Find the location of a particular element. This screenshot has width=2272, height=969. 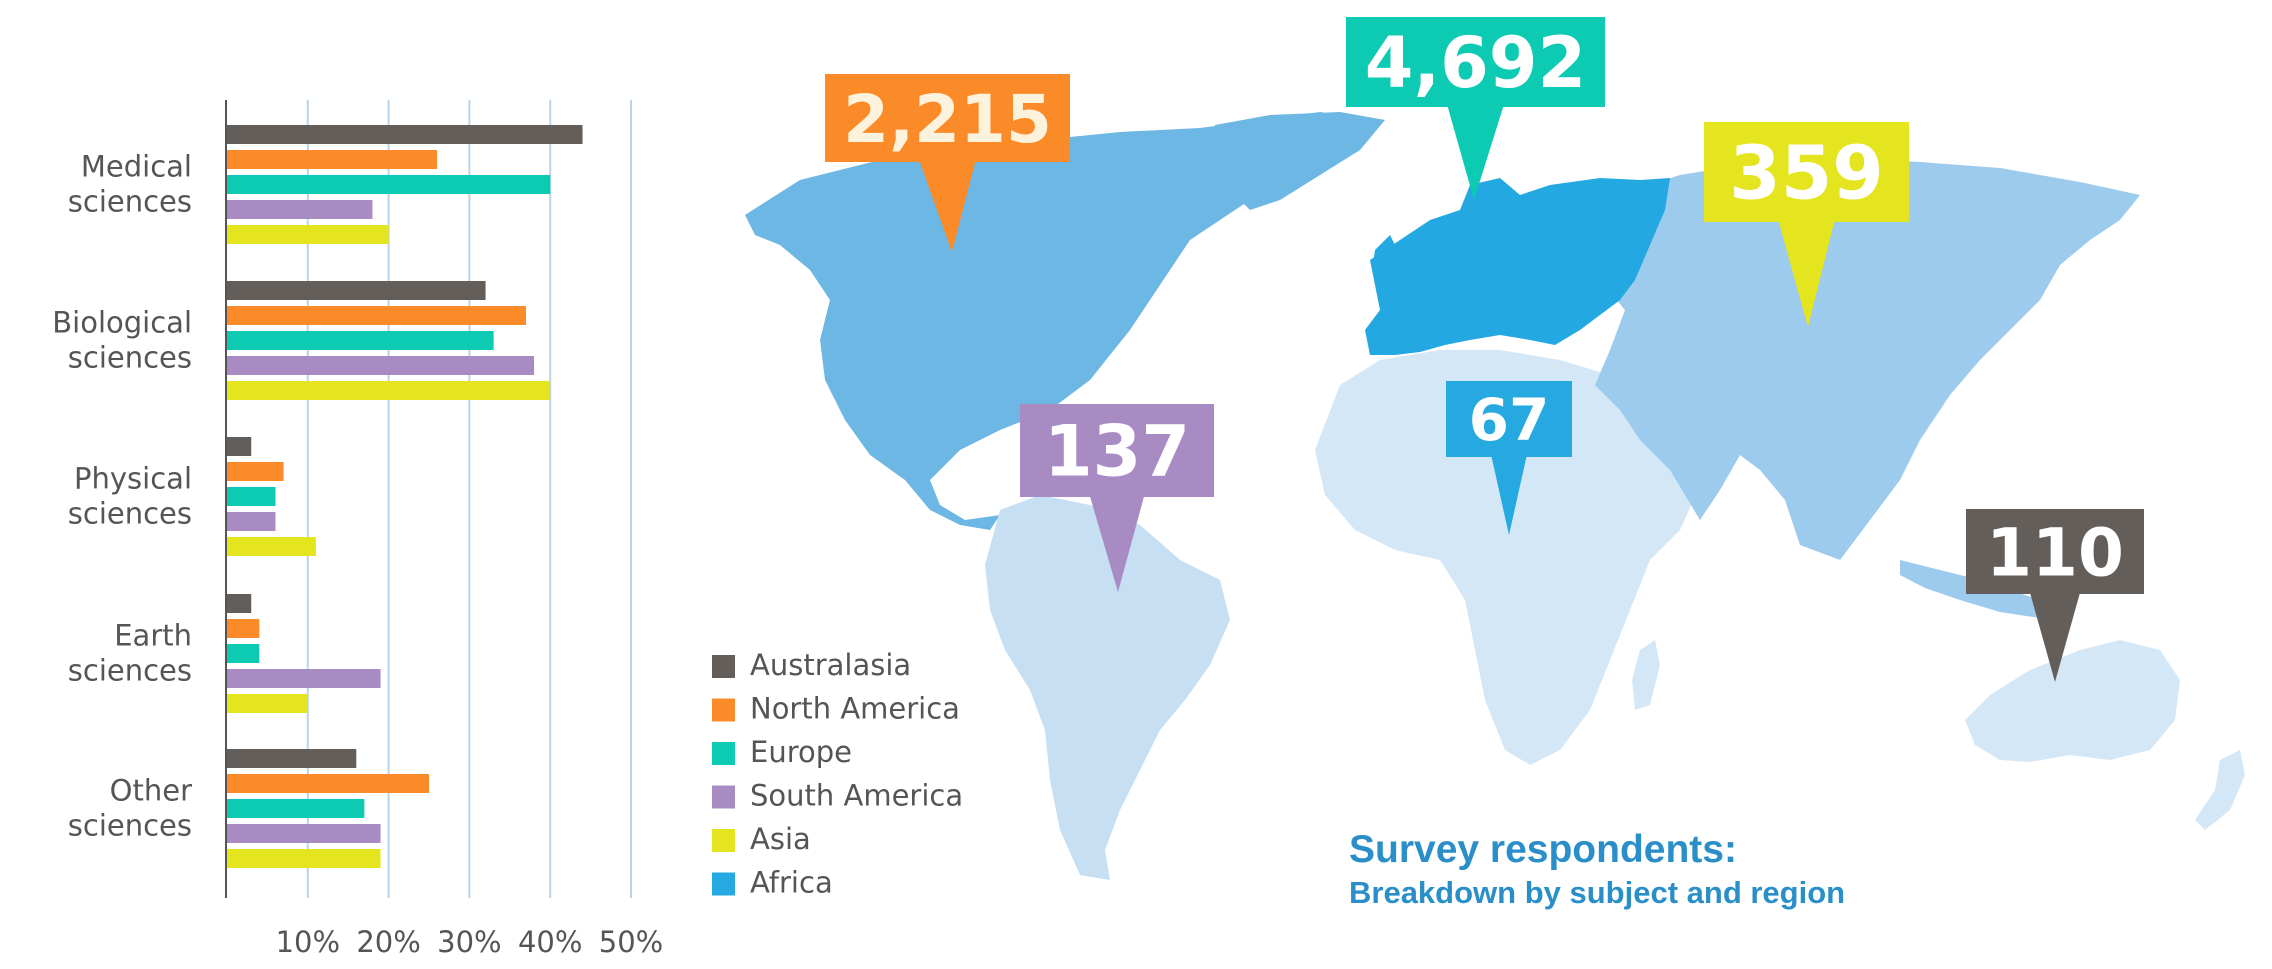

legend-swatch-north-america is located at coordinates (723, 710).